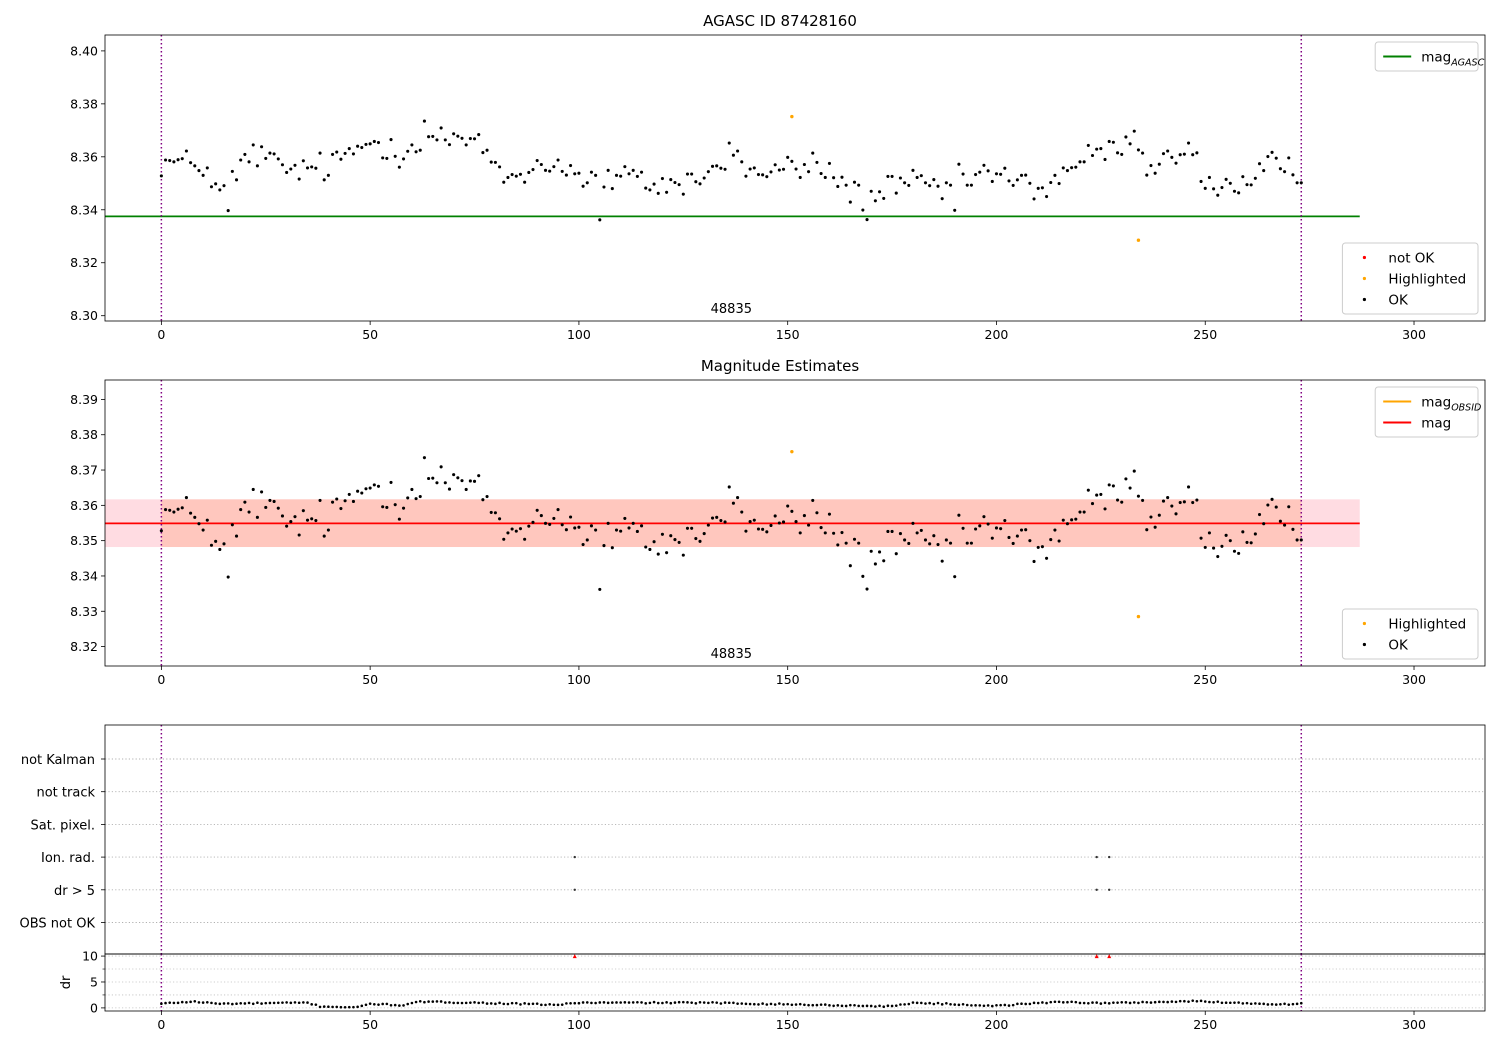 Image resolution: width=1500 pixels, height=1050 pixels. Describe the element at coordinates (1398, 301) in the screenshot. I see `legend-label: OK` at that location.